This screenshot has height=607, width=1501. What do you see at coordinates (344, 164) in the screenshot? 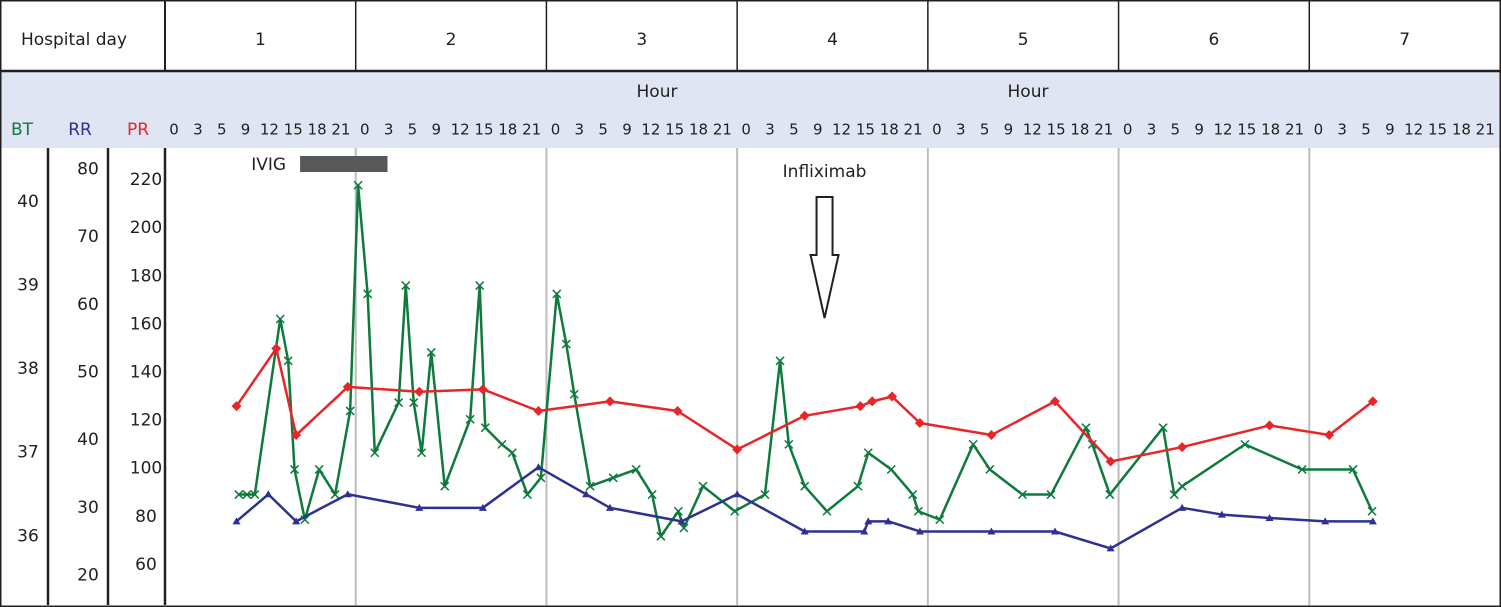
I see `ivig-bar` at bounding box center [344, 164].